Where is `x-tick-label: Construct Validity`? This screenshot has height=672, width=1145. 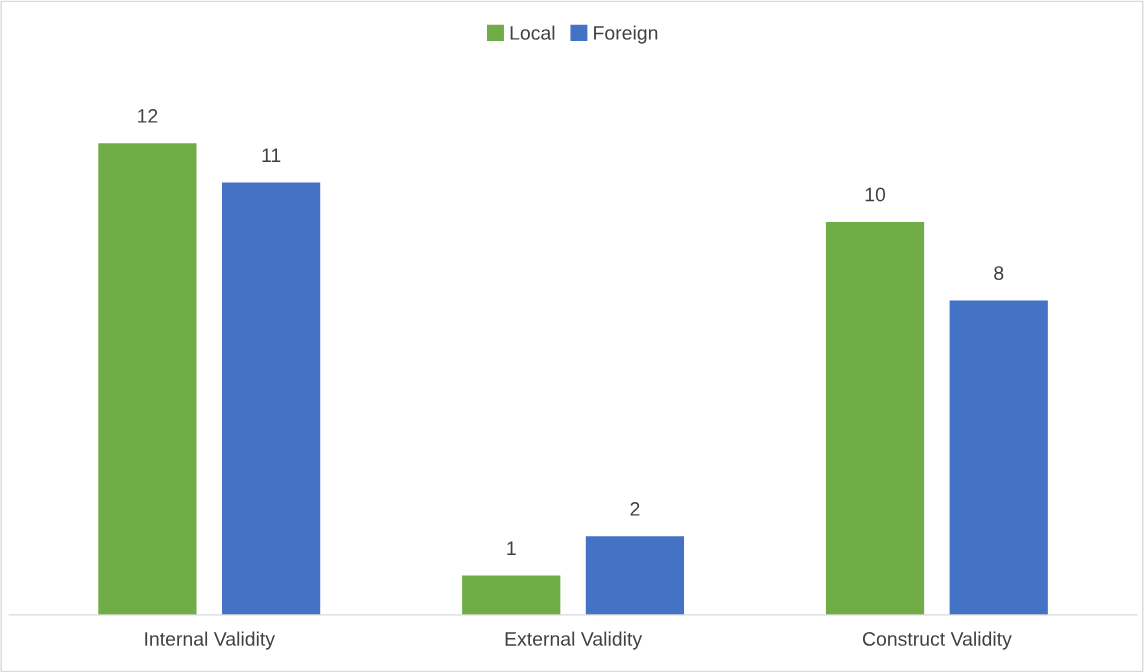 x-tick-label: Construct Validity is located at coordinates (937, 640).